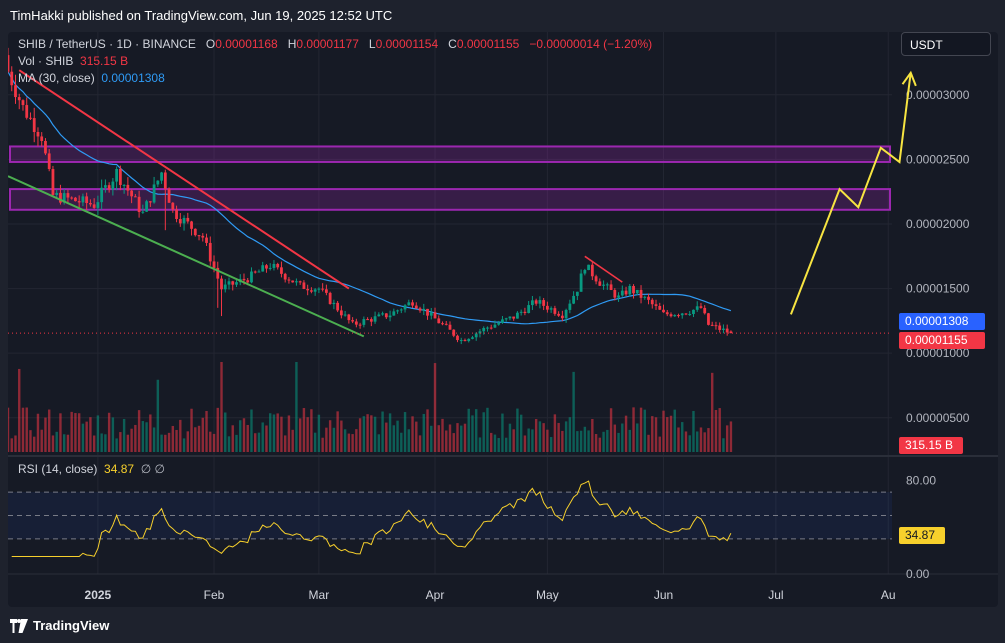 This screenshot has width=1005, height=643. What do you see at coordinates (56, 78) in the screenshot?
I see `ma-label: MA (30, close)` at bounding box center [56, 78].